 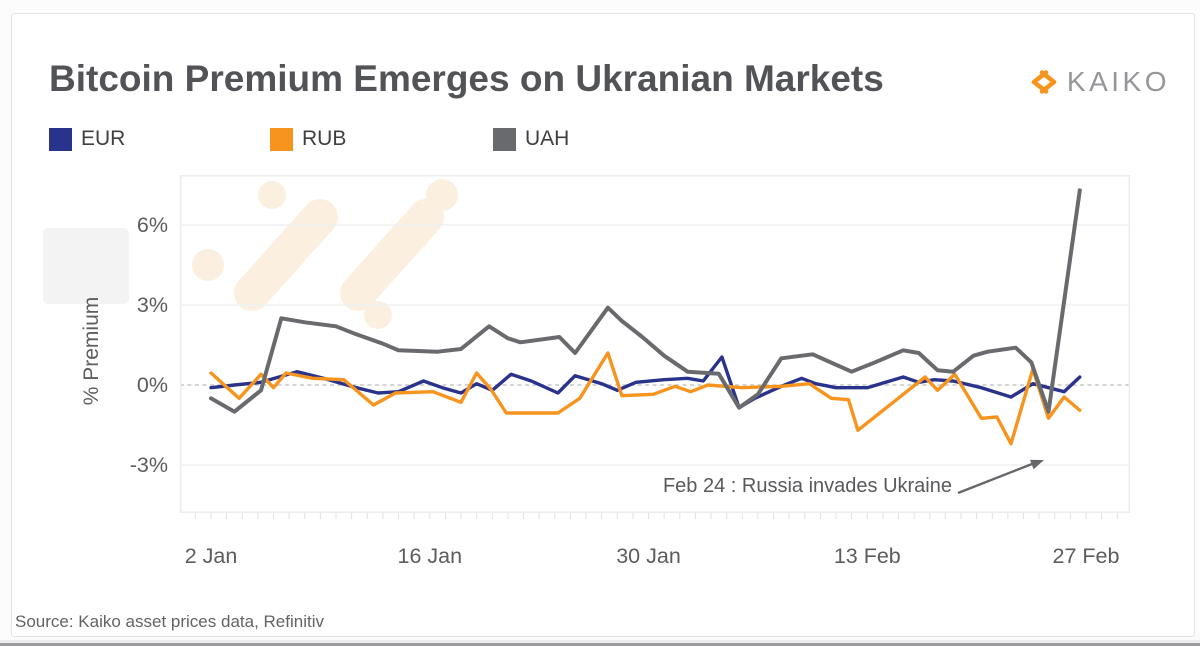 What do you see at coordinates (648, 556) in the screenshot?
I see `x-tick-label: 30 Jan` at bounding box center [648, 556].